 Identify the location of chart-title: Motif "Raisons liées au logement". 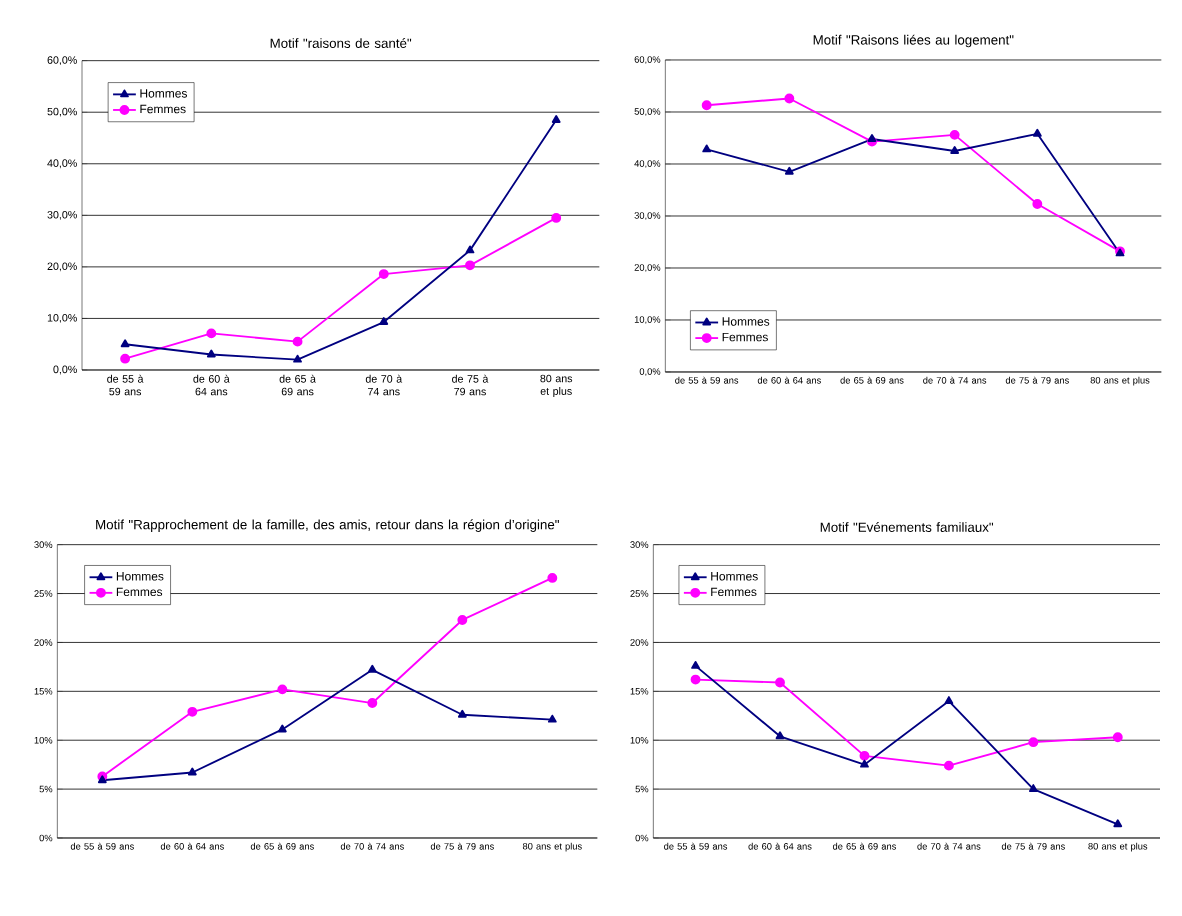
(913, 41).